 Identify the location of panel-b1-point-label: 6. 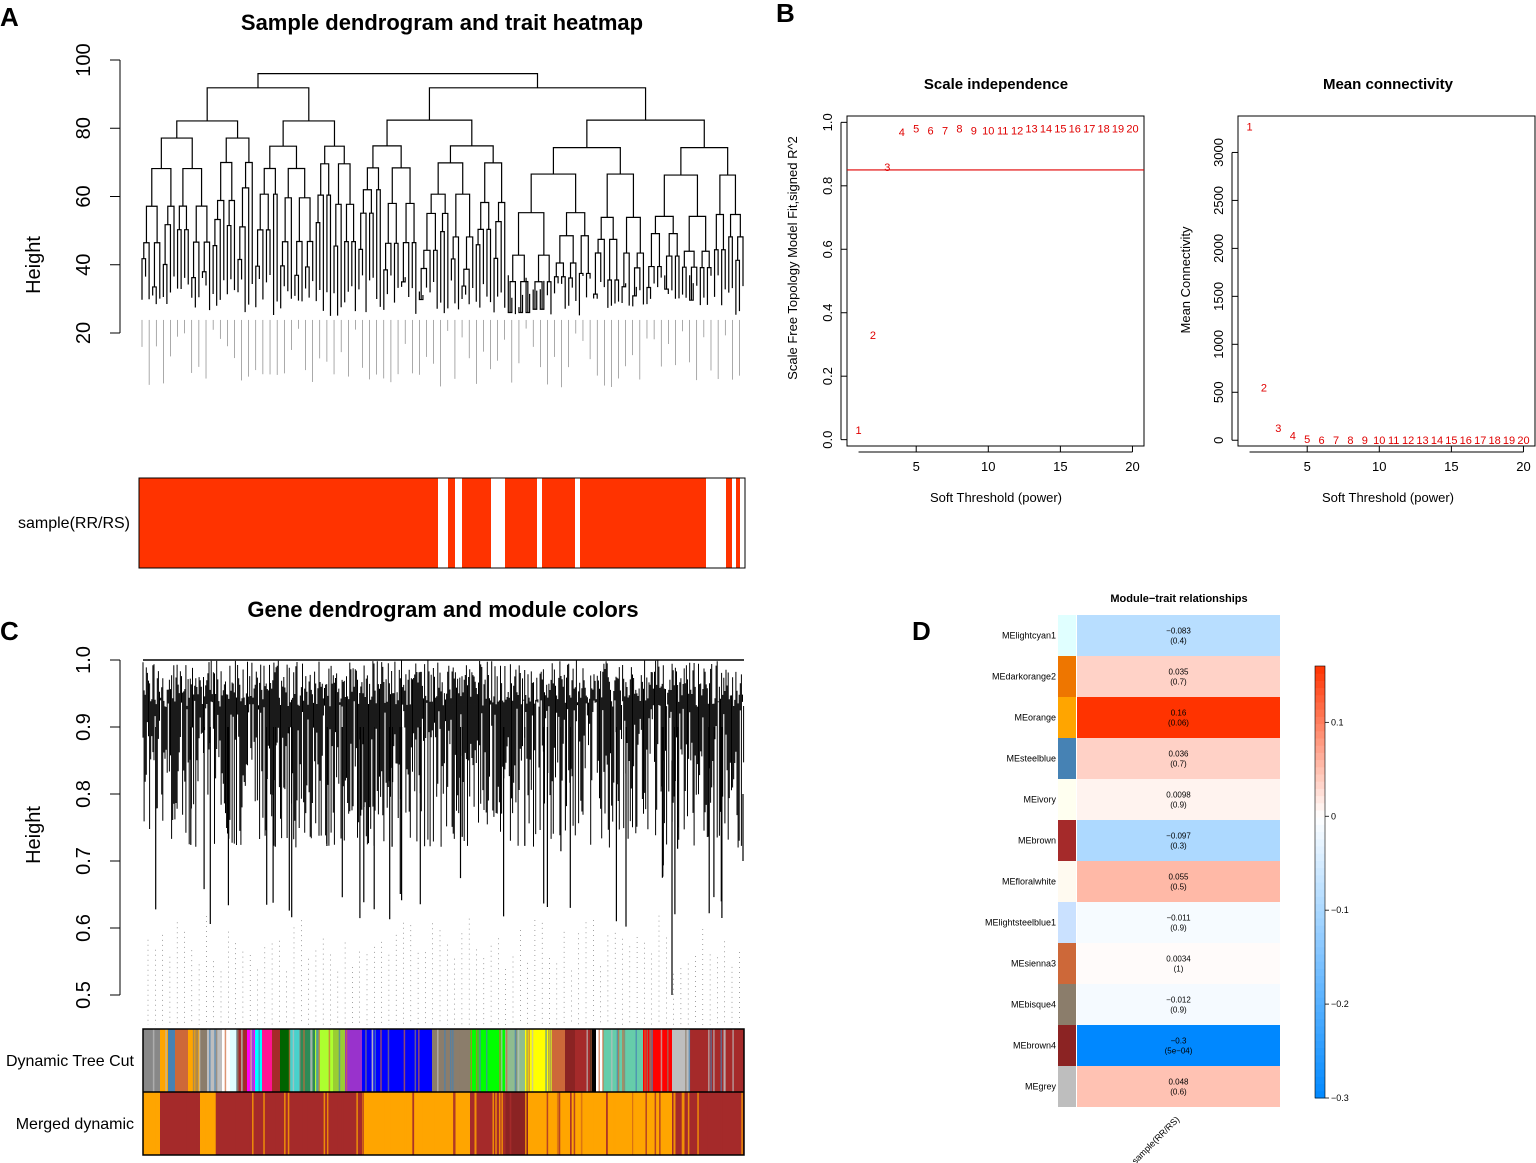
(931, 131).